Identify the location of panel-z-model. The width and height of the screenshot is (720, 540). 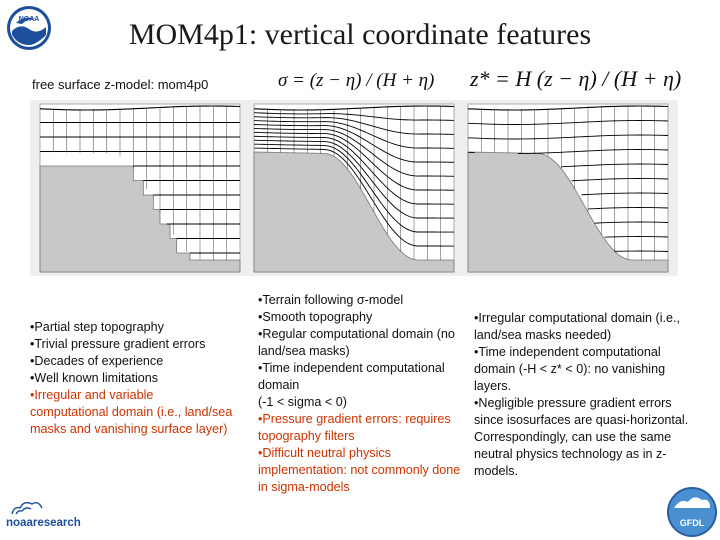
(140, 188).